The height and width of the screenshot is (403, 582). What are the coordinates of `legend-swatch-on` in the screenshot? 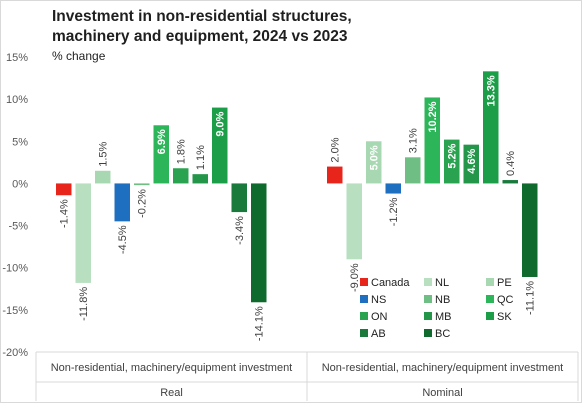 It's located at (364, 316).